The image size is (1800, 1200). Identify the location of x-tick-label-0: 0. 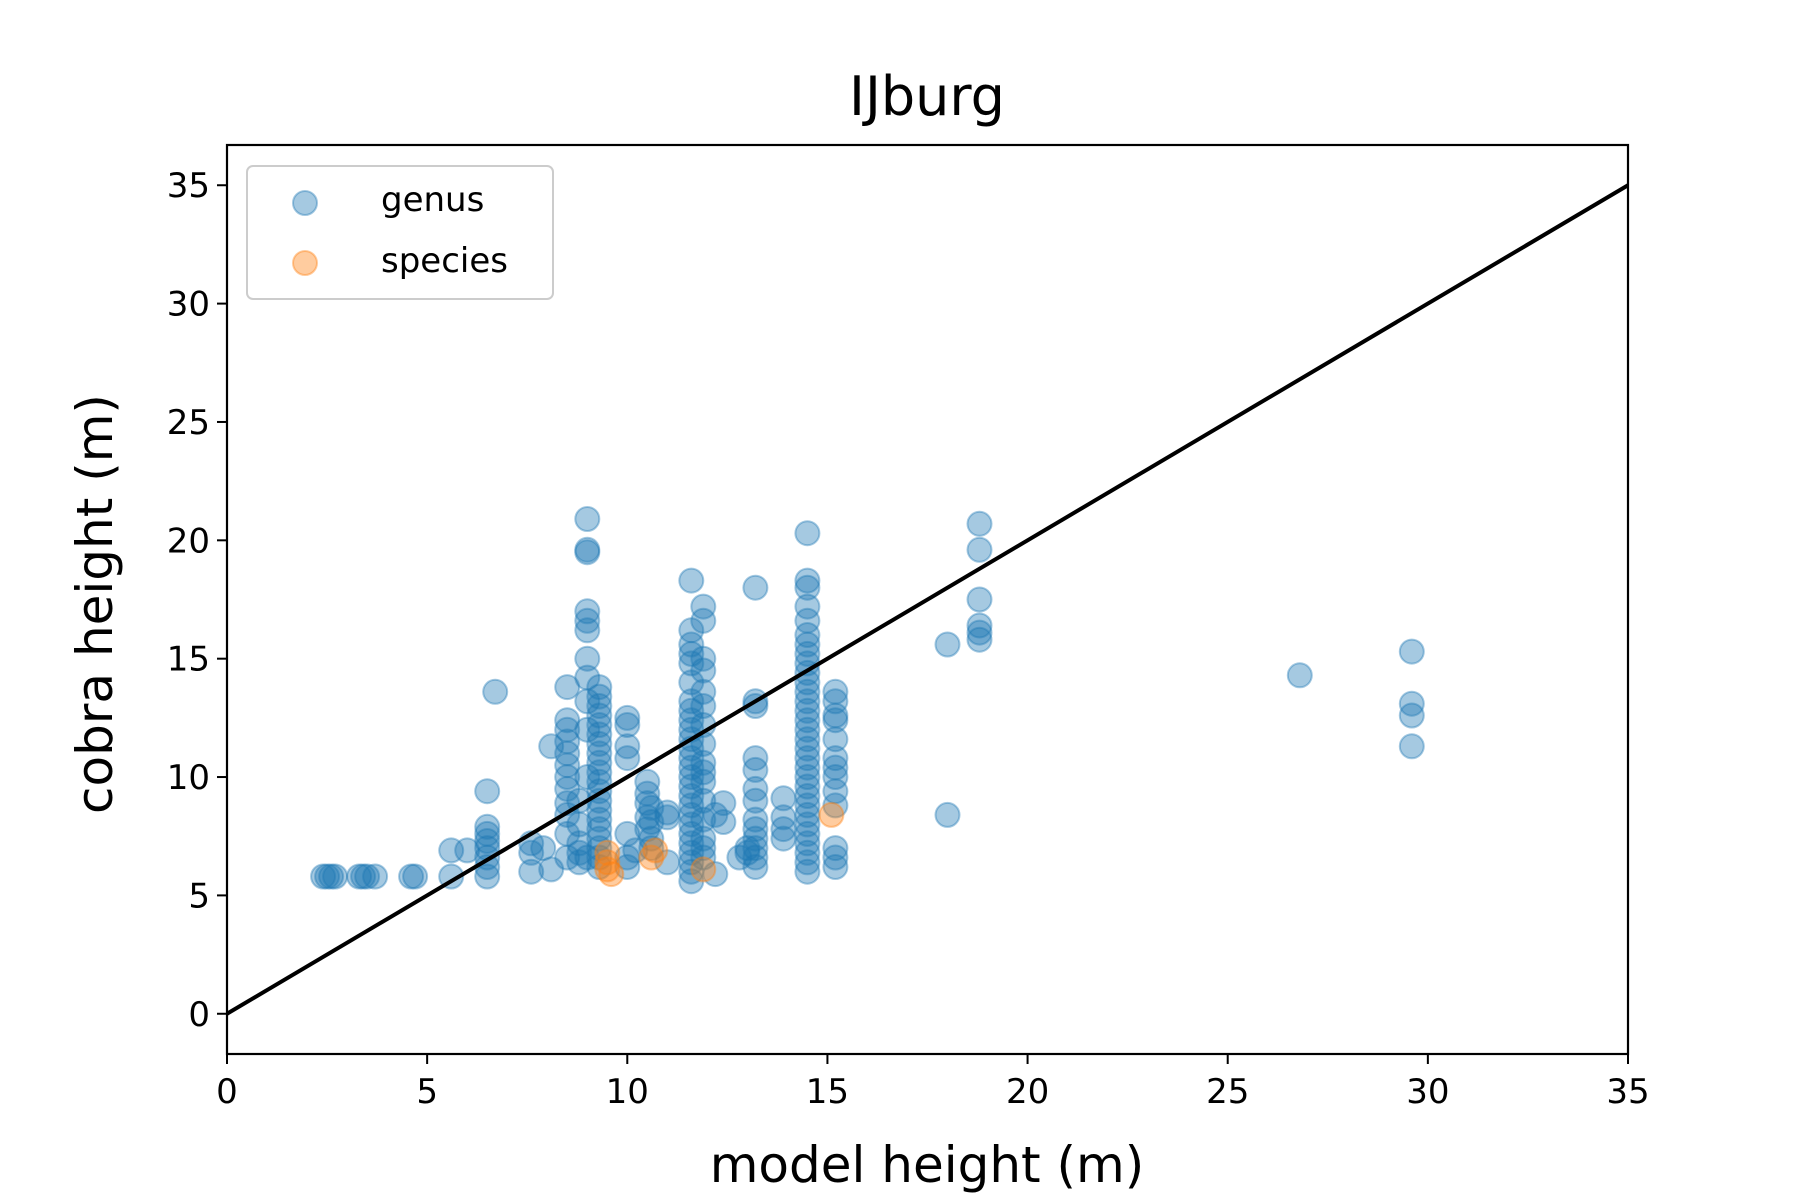
(227, 1092).